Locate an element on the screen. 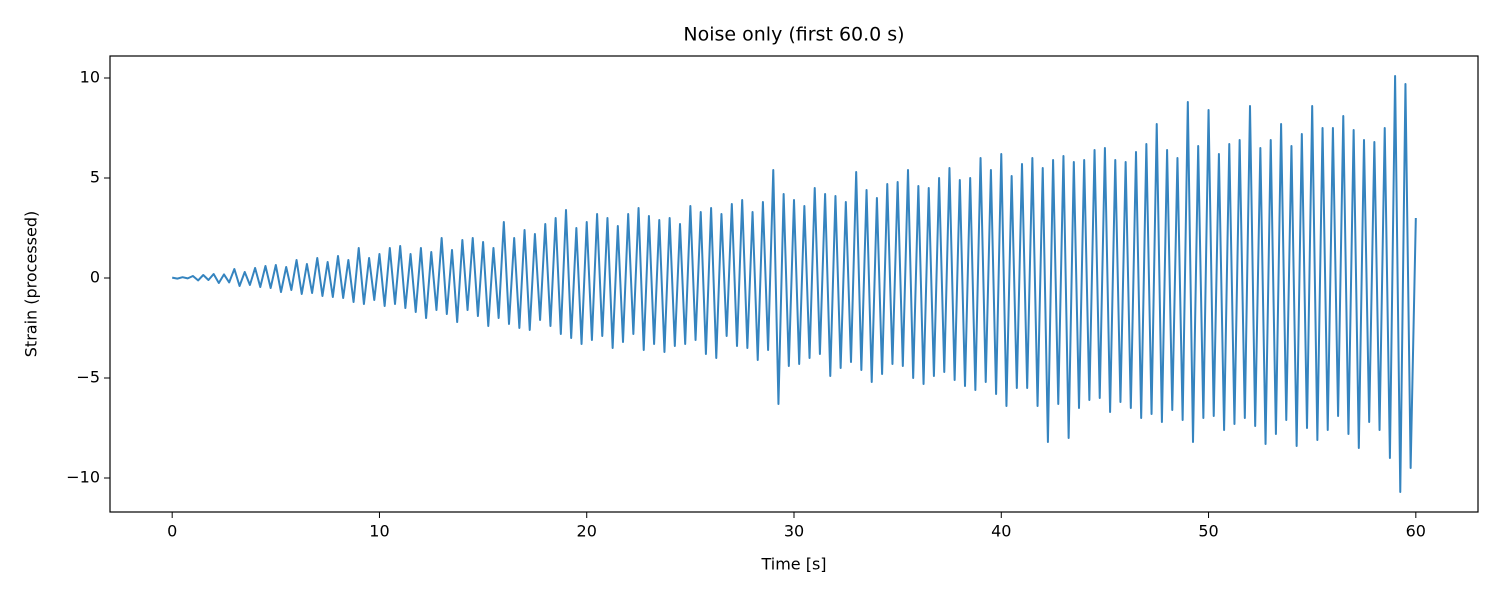 This screenshot has width=1500, height=604. x-tick-label: 60 is located at coordinates (1416, 531).